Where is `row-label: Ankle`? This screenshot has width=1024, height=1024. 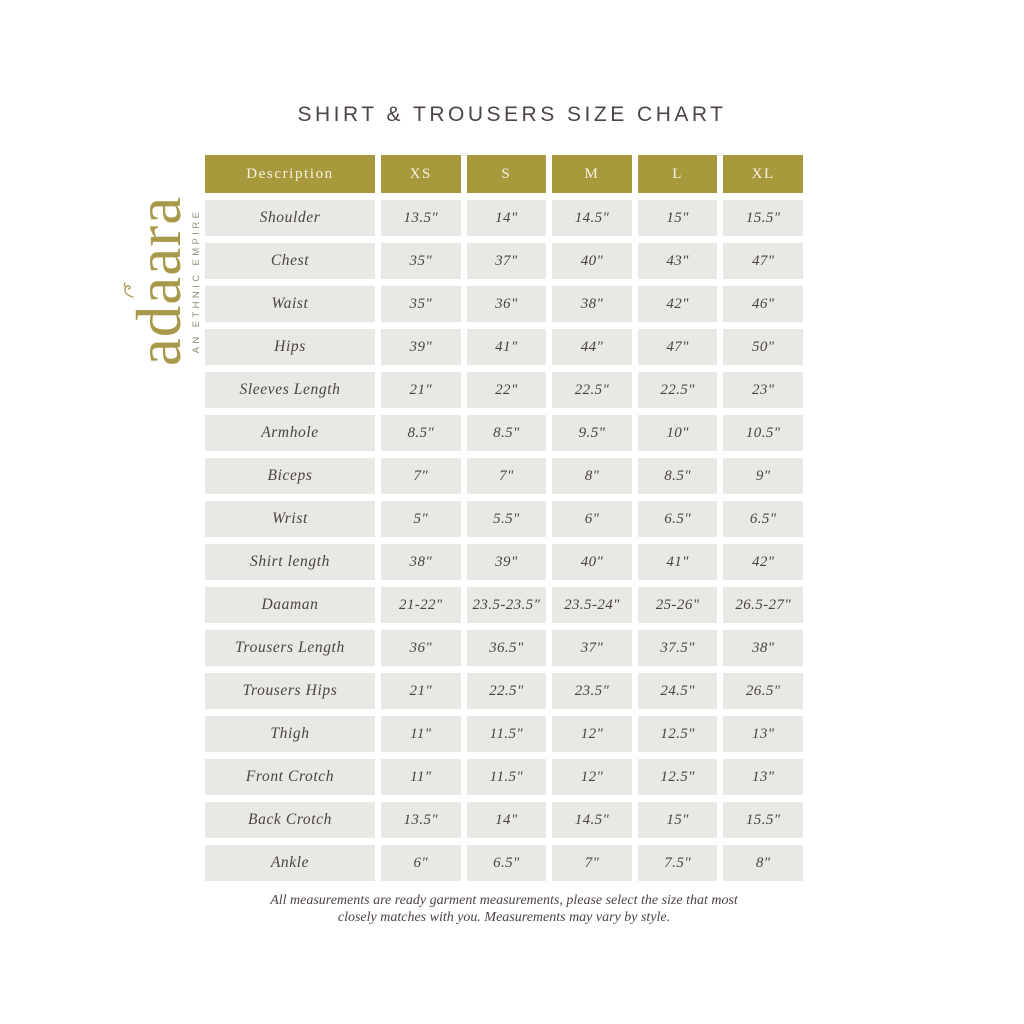
row-label: Ankle is located at coordinates (290, 863).